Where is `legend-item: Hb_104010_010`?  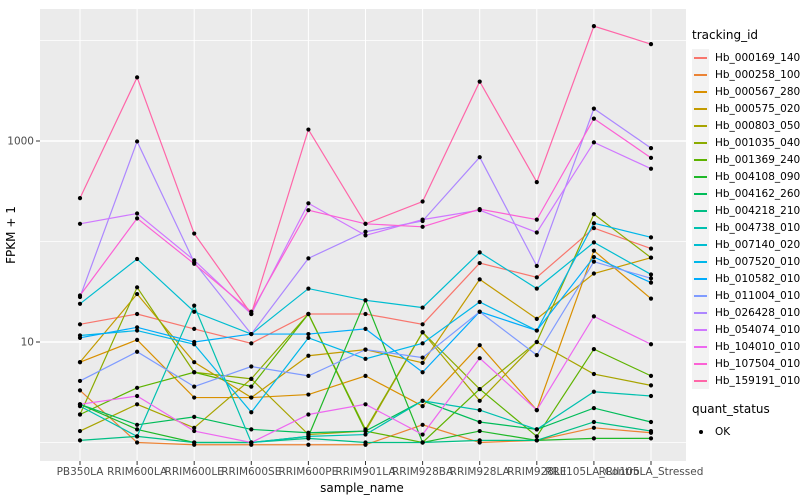
legend-item: Hb_104010_010 is located at coordinates (746, 346).